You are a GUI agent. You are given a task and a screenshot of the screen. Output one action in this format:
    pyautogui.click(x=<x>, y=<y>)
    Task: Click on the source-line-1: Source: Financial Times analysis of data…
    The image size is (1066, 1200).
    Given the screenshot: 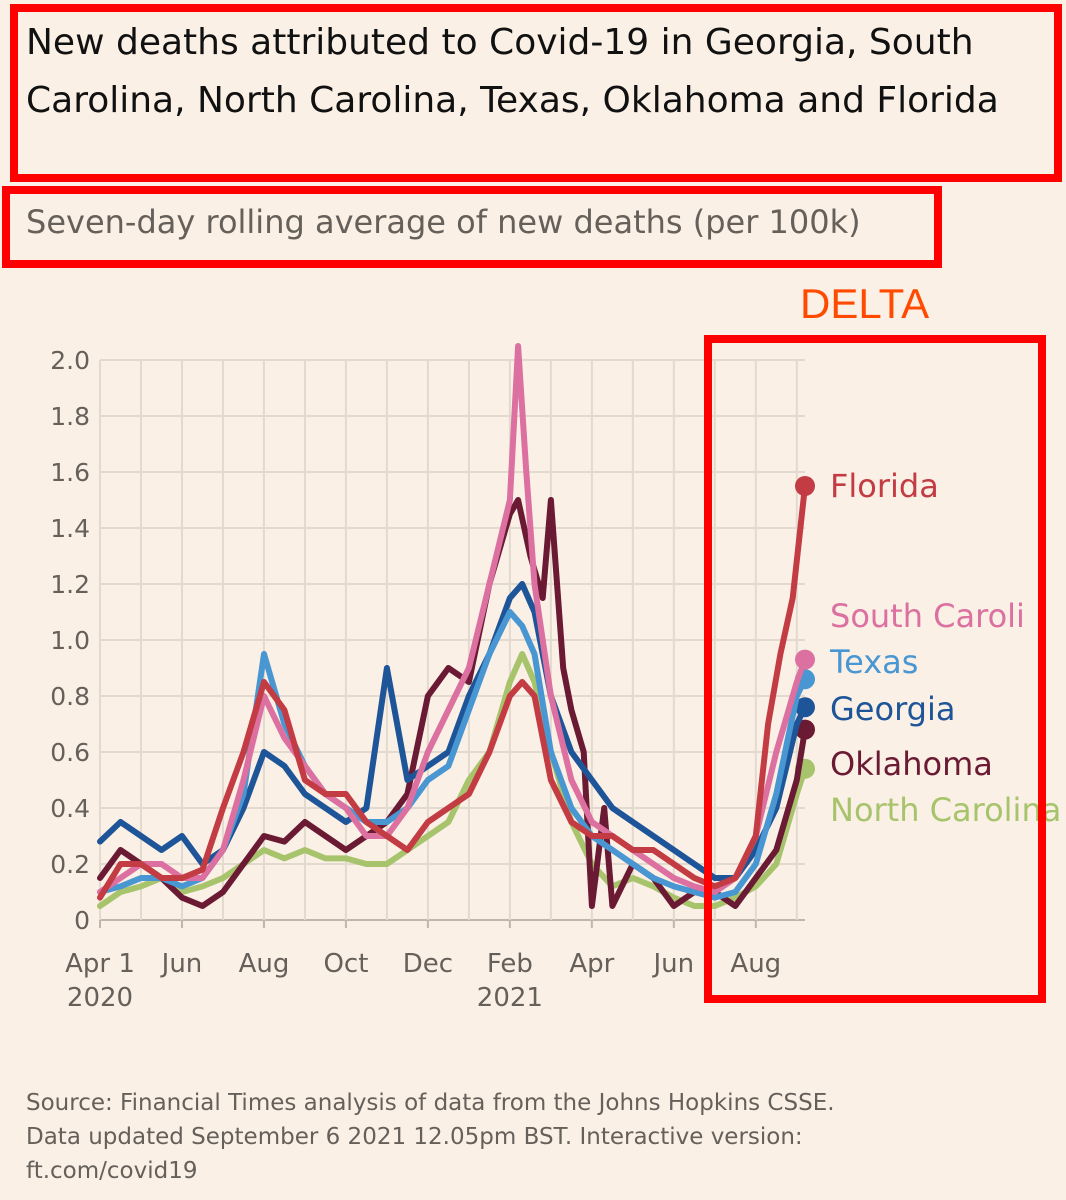 What is the action you would take?
    pyautogui.click(x=430, y=1103)
    